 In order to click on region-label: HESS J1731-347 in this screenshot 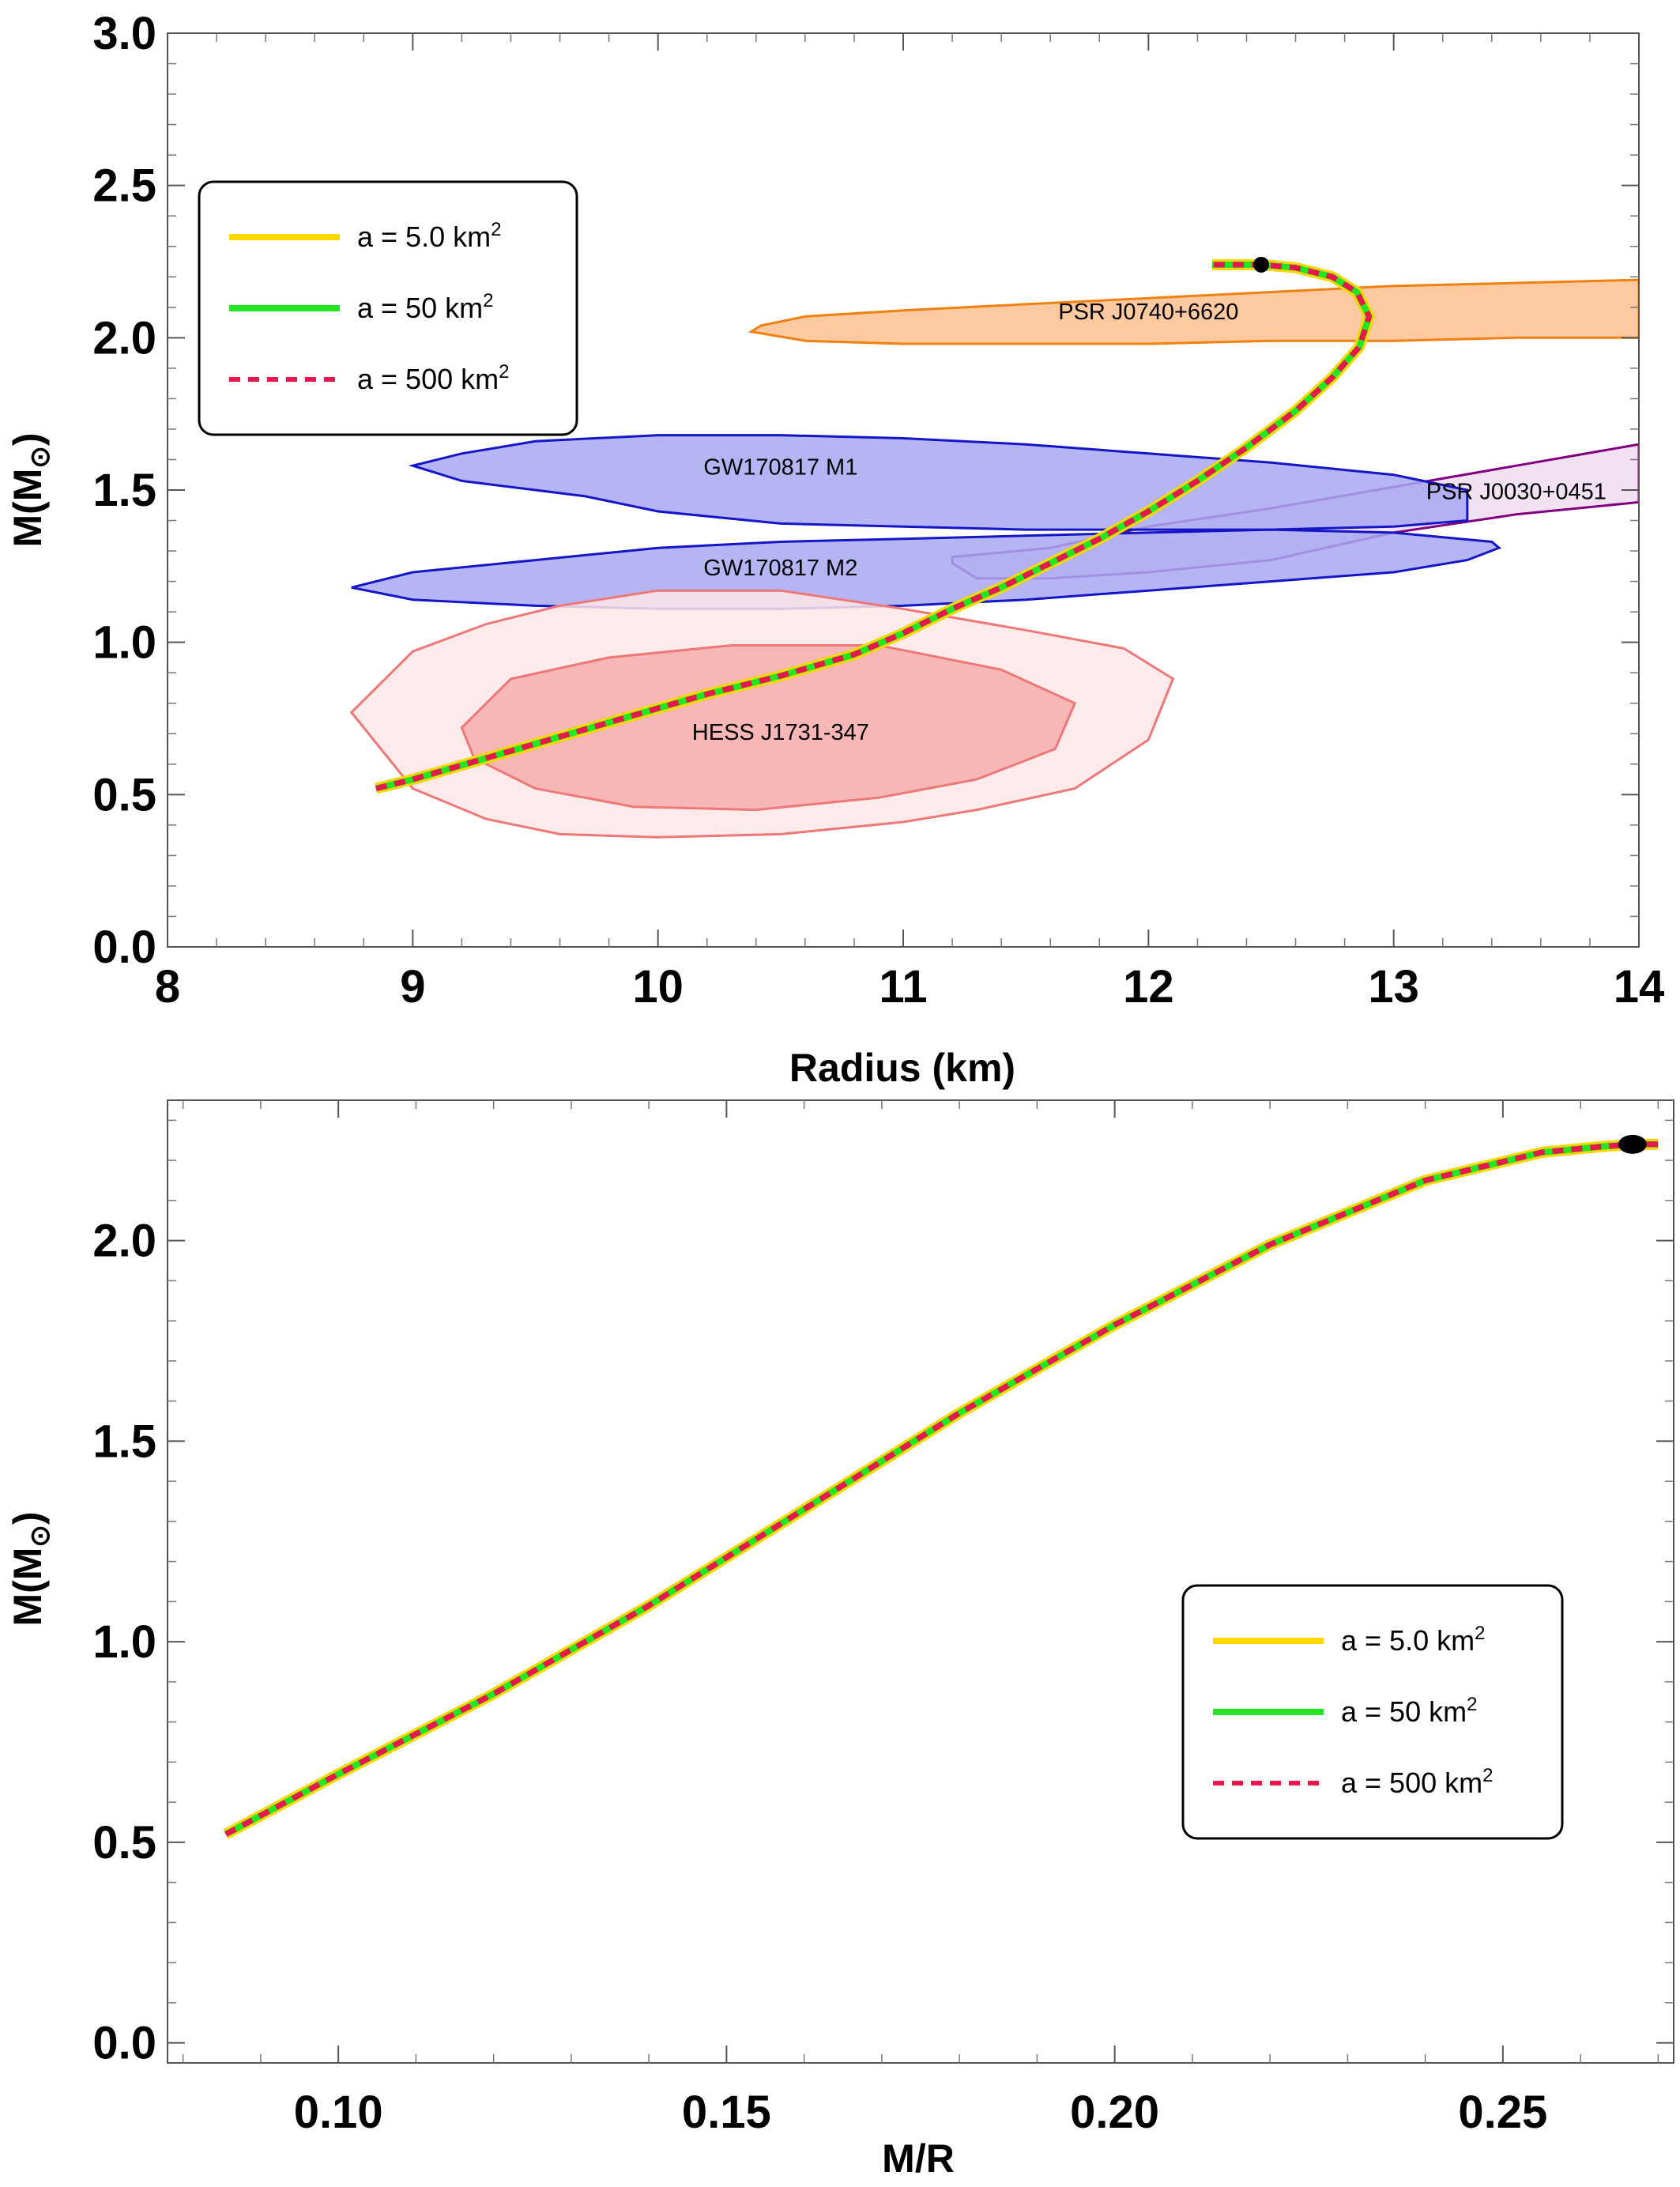, I will do `click(780, 732)`.